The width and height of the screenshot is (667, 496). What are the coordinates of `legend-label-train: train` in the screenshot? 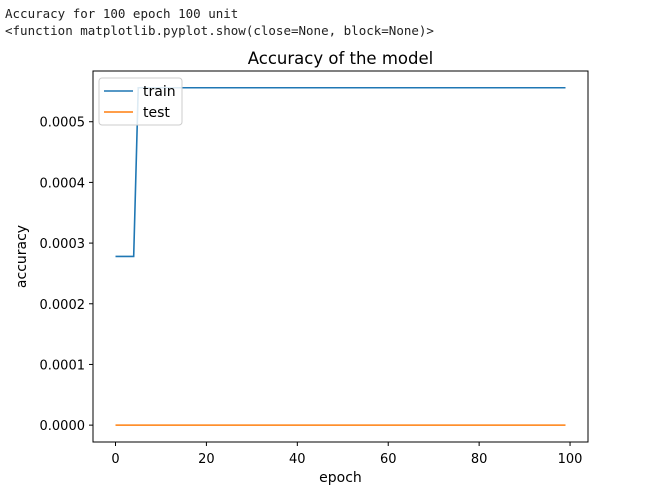 It's located at (159, 92).